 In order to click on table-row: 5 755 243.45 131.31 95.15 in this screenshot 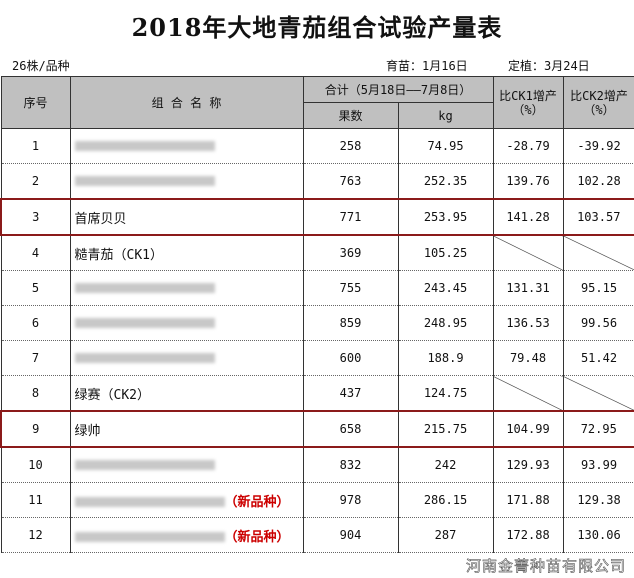, I will do `click(317, 288)`.